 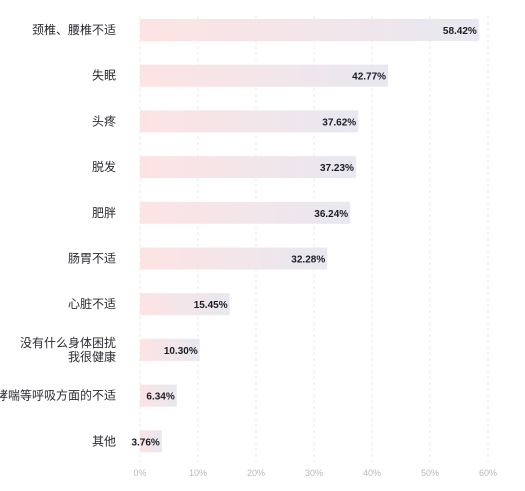 I want to click on x-axis-ticks: 0% 10% 20% 30% 40% 50% 60%, so click(x=315, y=473).